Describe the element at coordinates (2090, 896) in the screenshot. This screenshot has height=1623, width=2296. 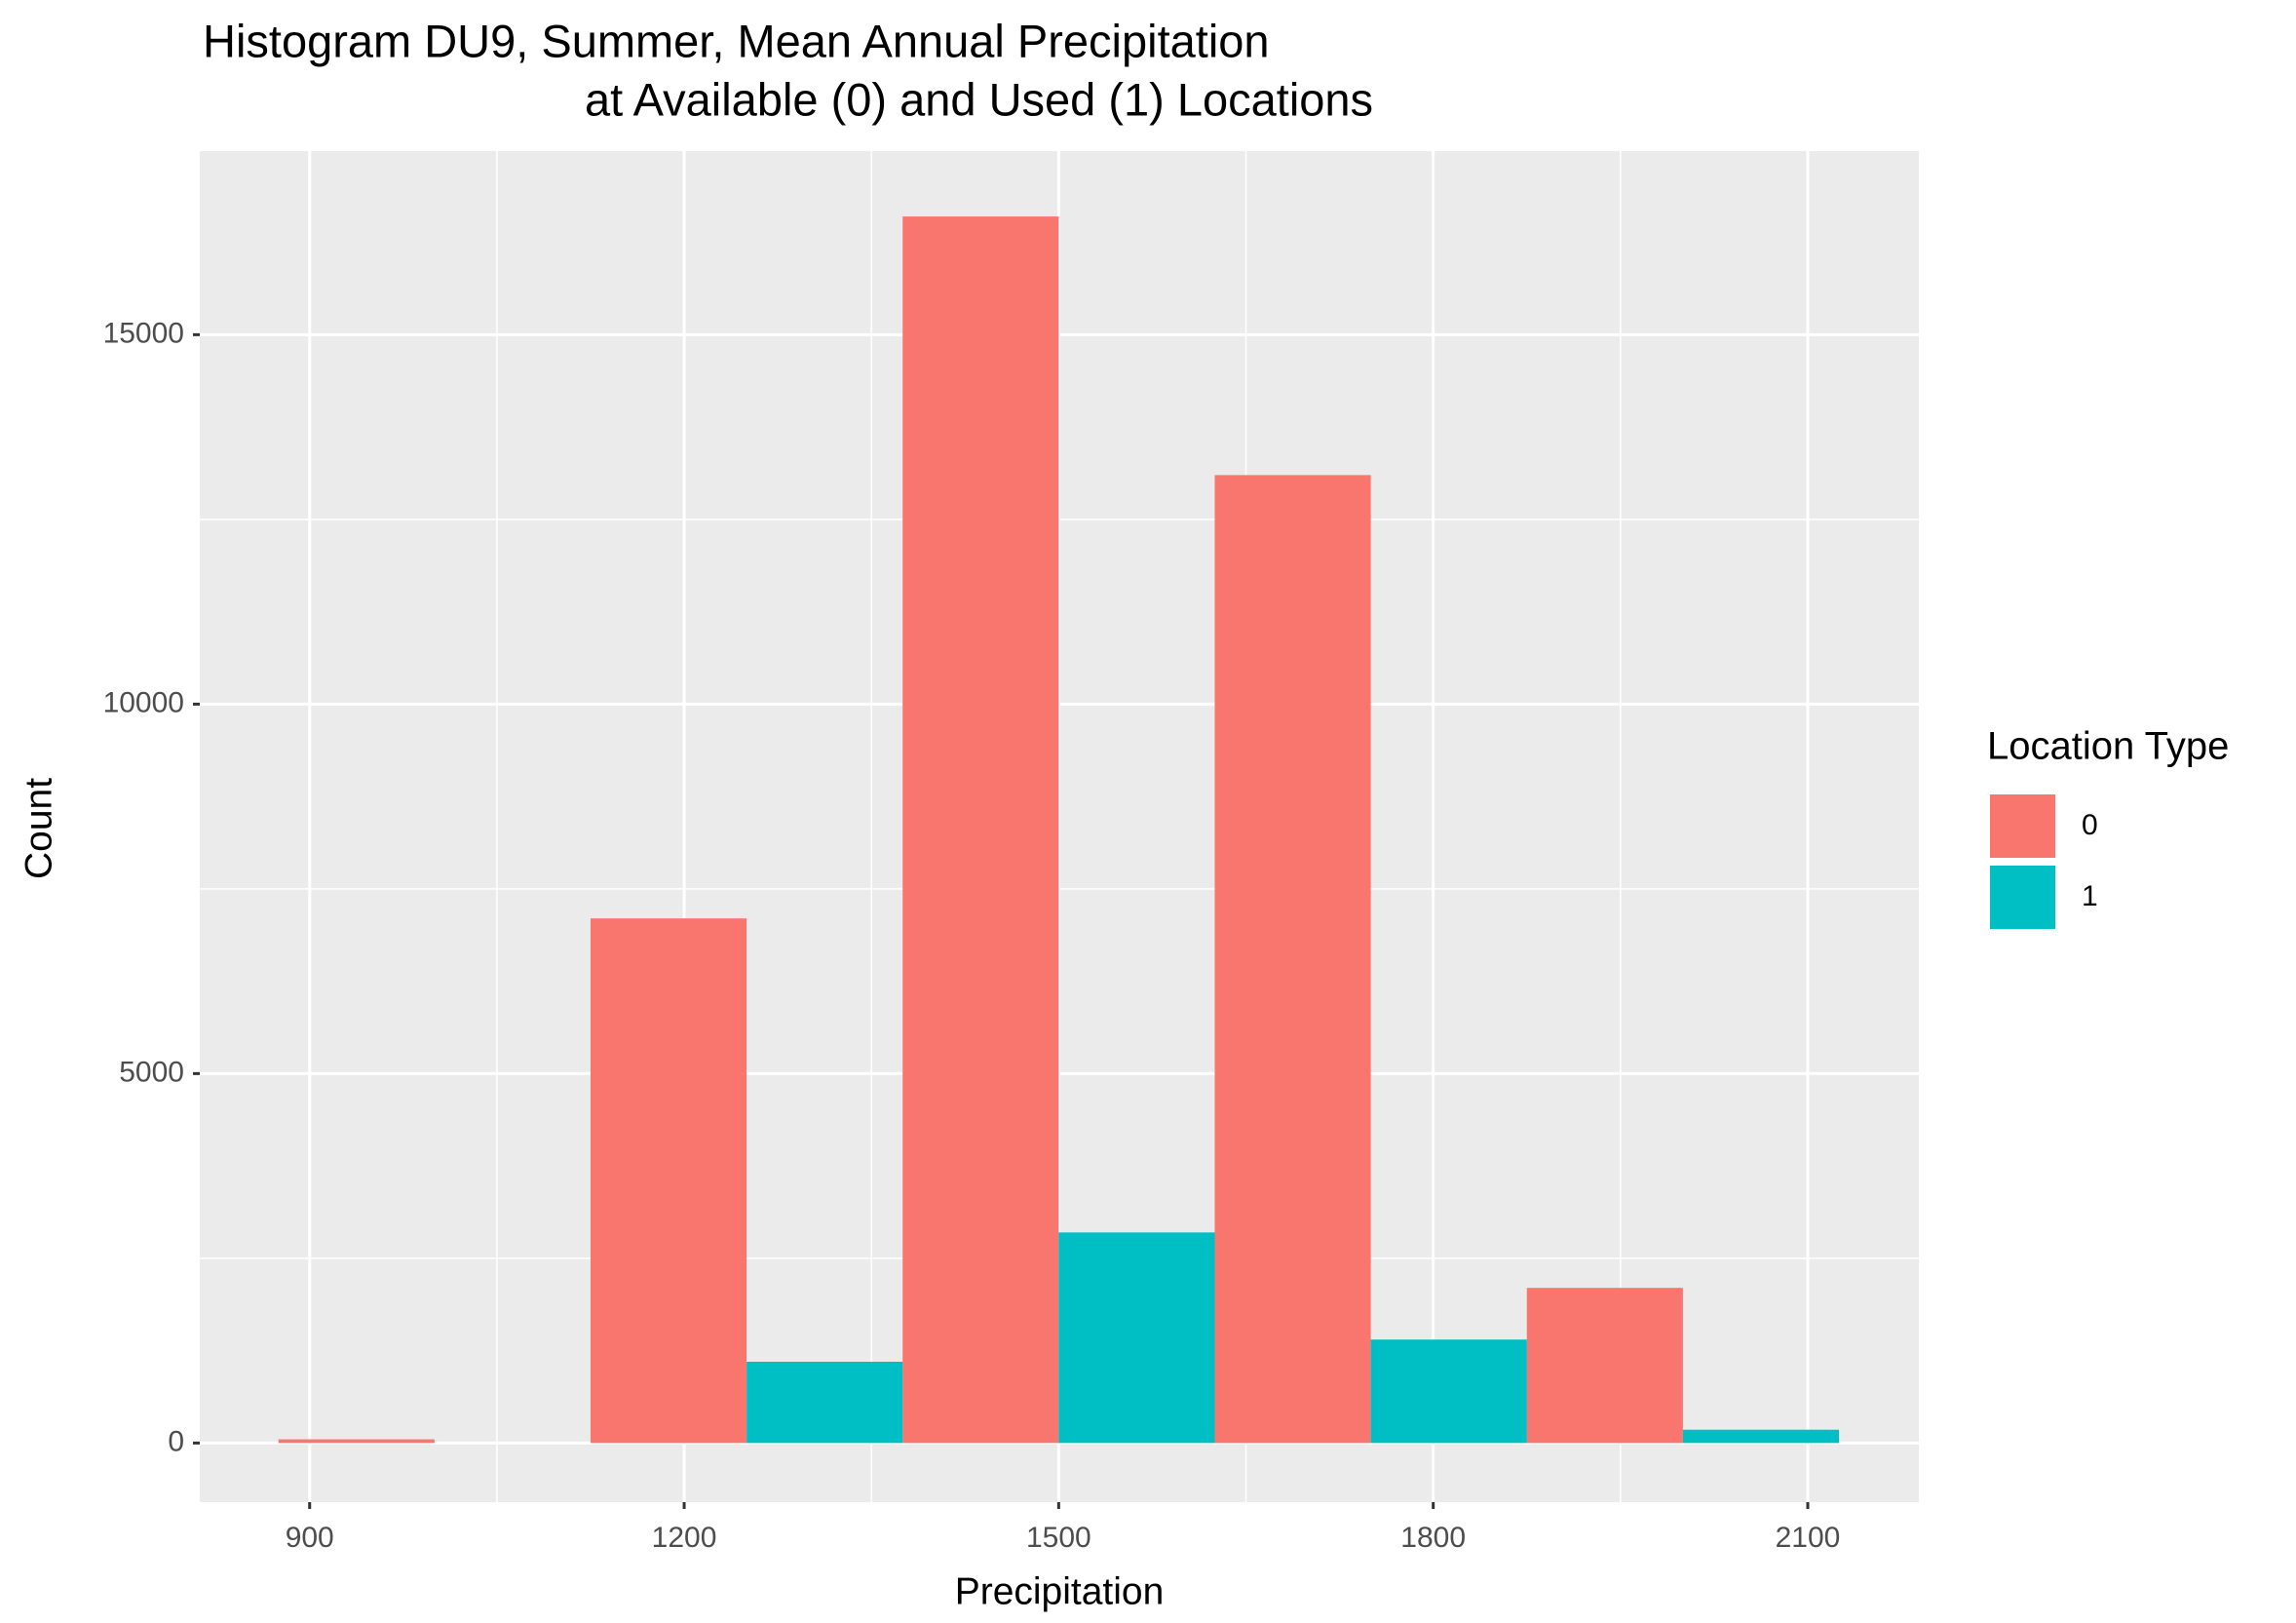
I see `legend-label: 1` at that location.